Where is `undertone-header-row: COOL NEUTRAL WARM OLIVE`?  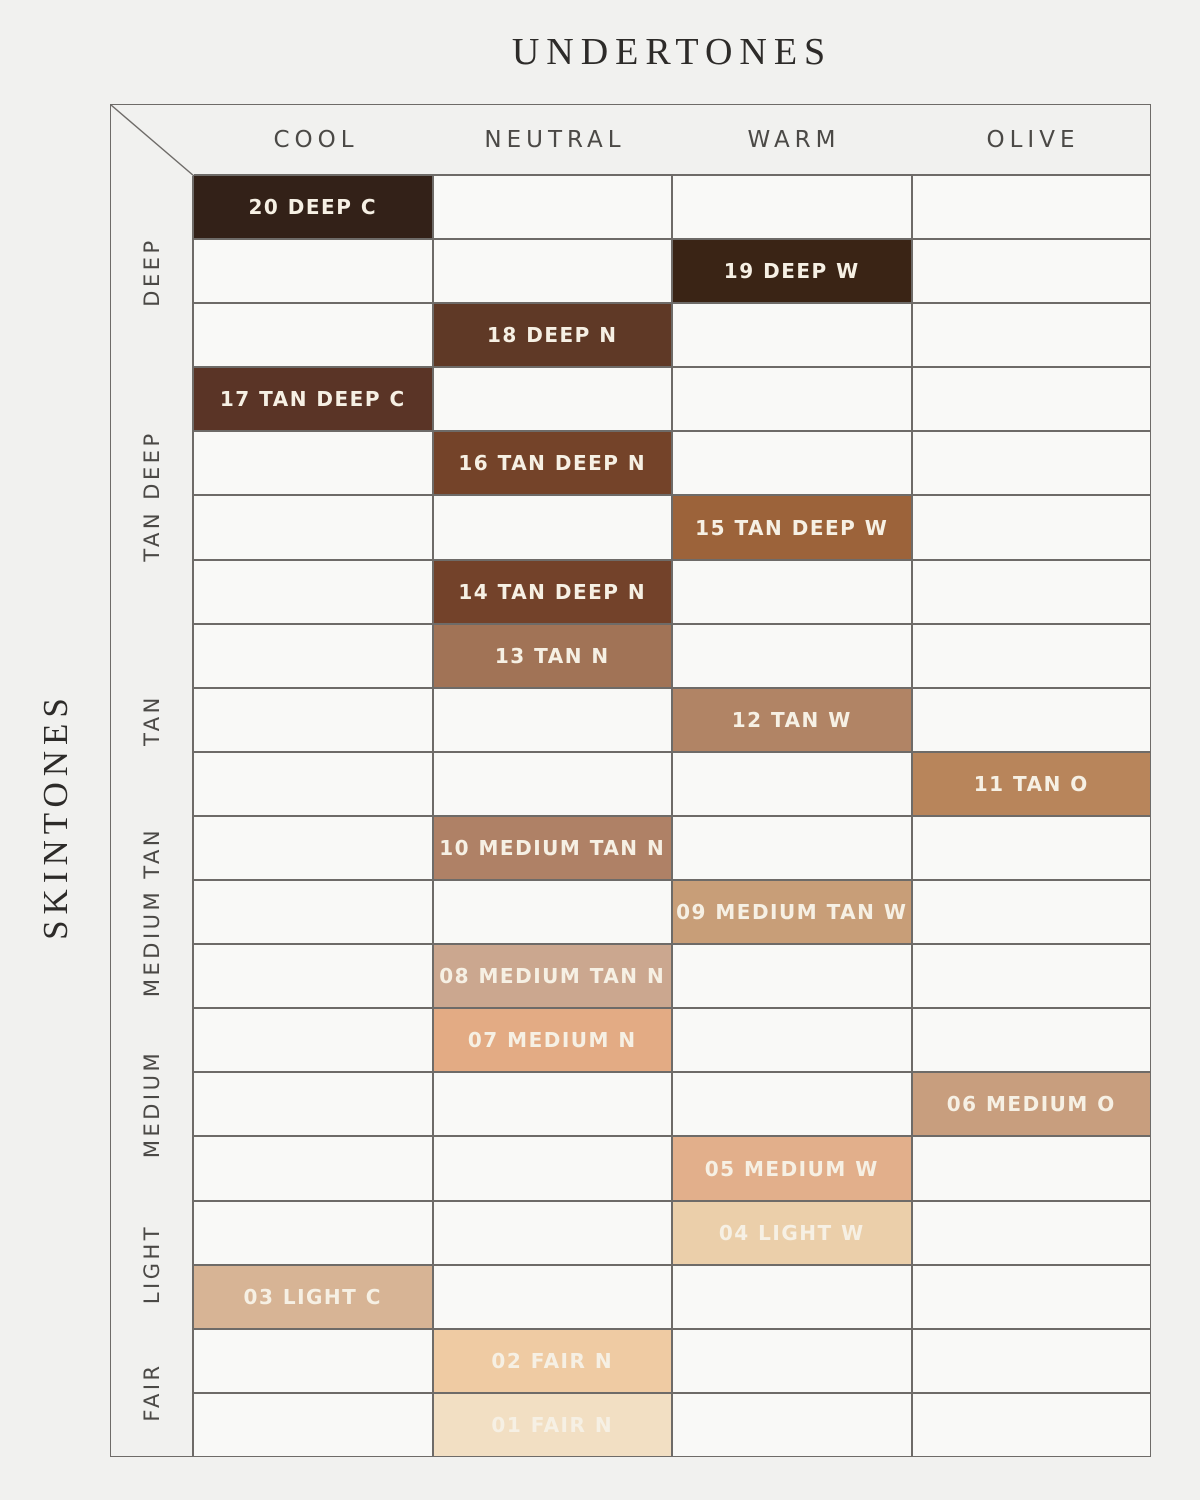
undertone-header-row: COOL NEUTRAL WARM OLIVE is located at coordinates (672, 140).